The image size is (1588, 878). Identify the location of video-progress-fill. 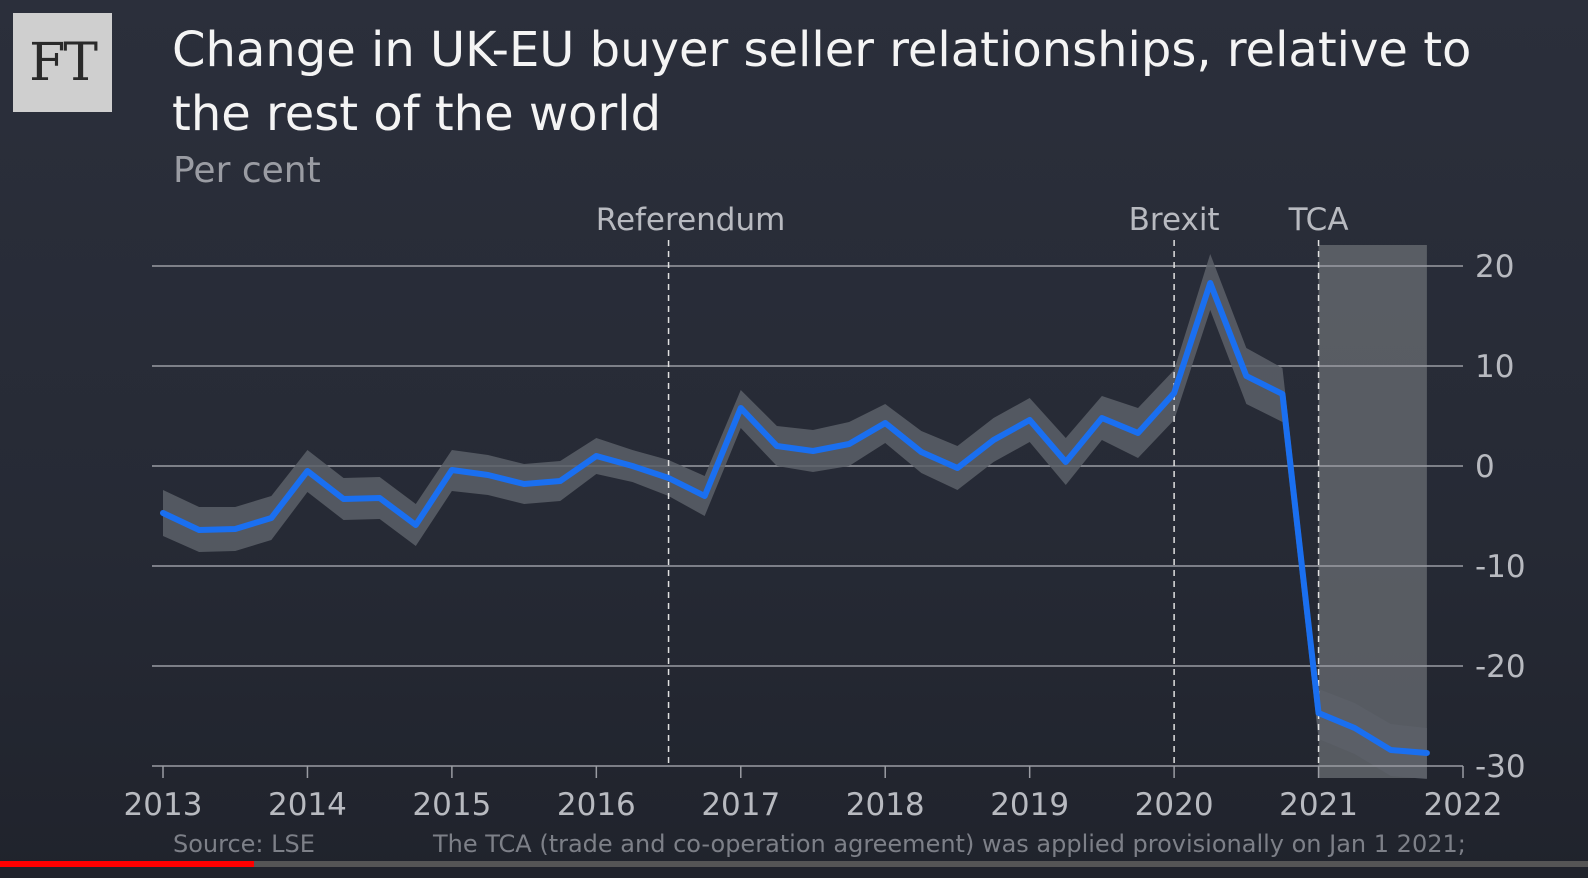
(127, 864).